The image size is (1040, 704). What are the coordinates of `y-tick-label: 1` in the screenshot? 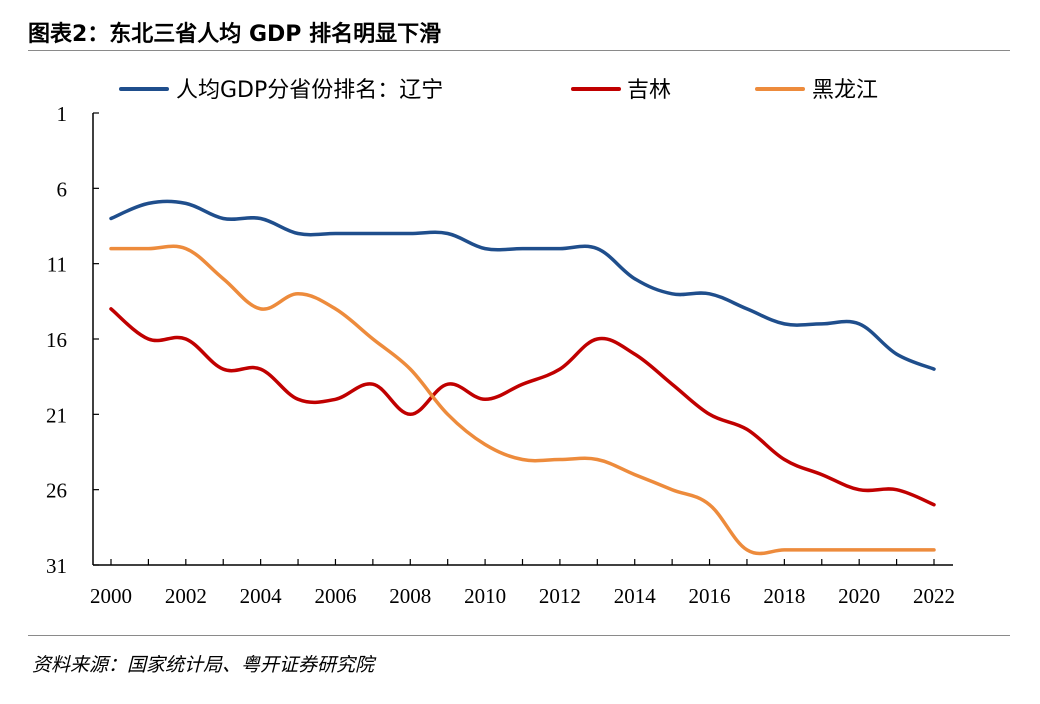 It's located at (62, 114).